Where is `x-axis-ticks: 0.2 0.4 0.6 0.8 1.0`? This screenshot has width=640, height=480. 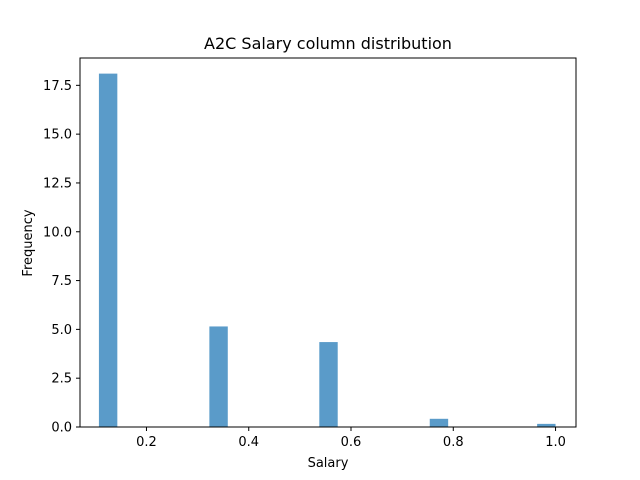
x-axis-ticks: 0.2 0.4 0.6 0.8 1.0 is located at coordinates (351, 438).